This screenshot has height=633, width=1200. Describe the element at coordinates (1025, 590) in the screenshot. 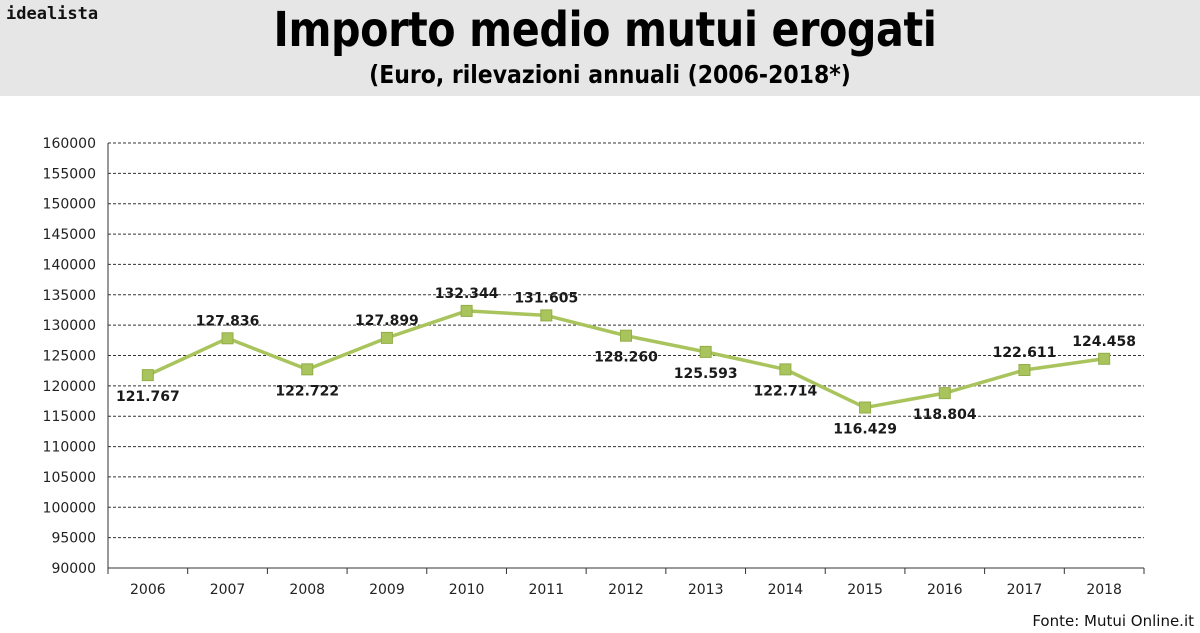

I see `x-tick-label: 2017` at that location.